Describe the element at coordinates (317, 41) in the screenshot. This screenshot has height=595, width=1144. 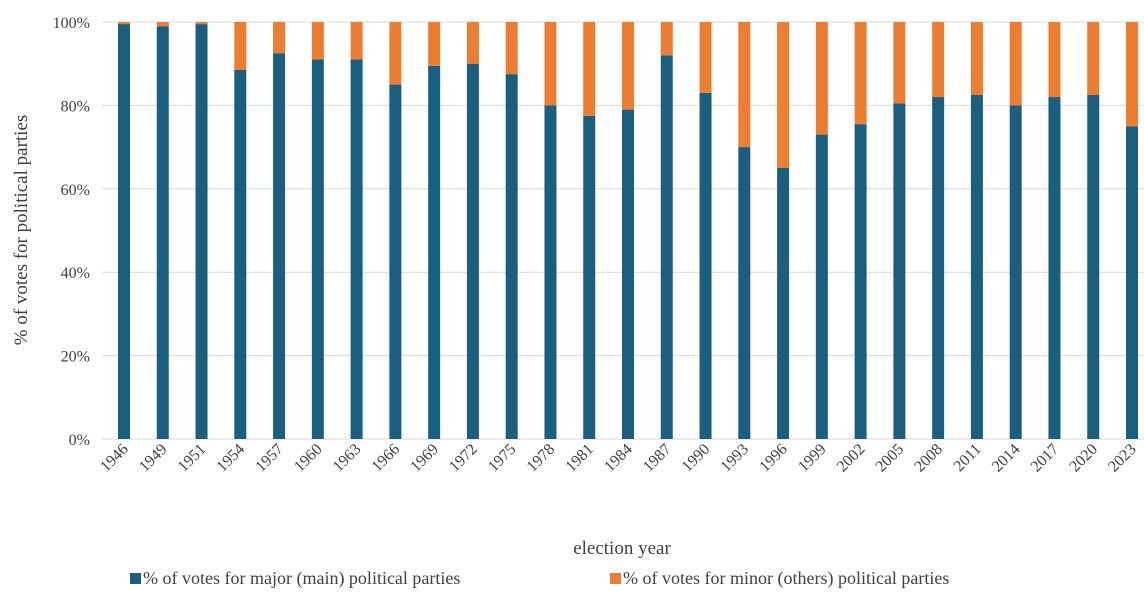
I see `bar-minor-1960` at that location.